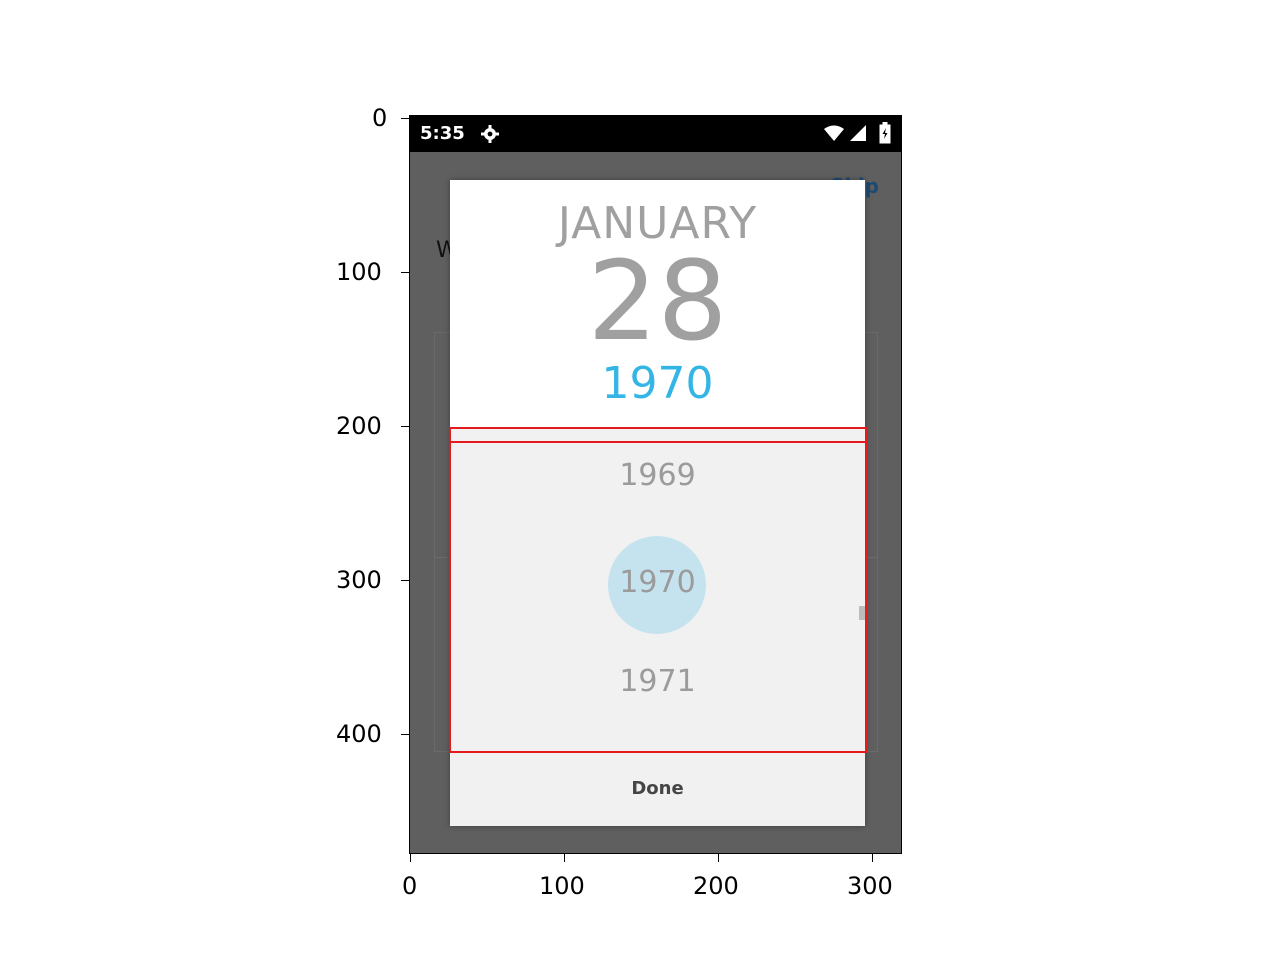  What do you see at coordinates (870, 886) in the screenshot?
I see `x-tick-label-300: 300` at bounding box center [870, 886].